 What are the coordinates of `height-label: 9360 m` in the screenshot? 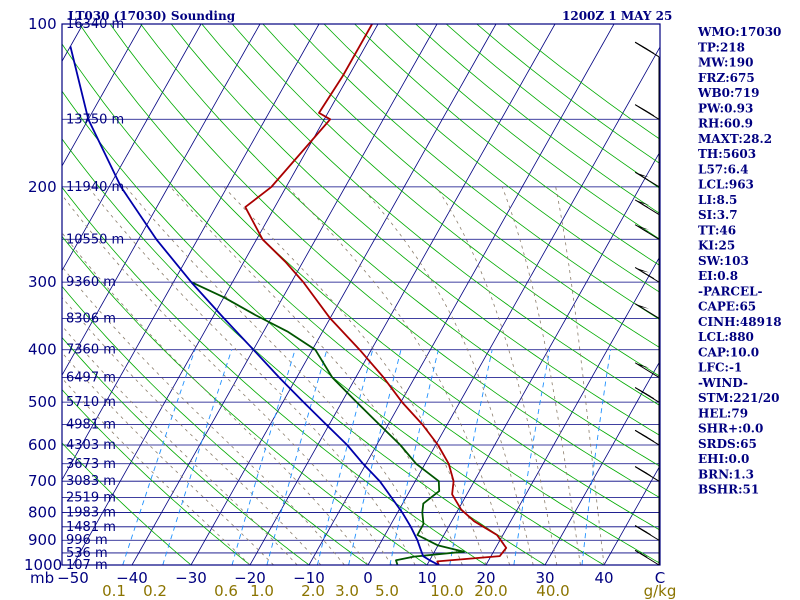 It's located at (91, 282).